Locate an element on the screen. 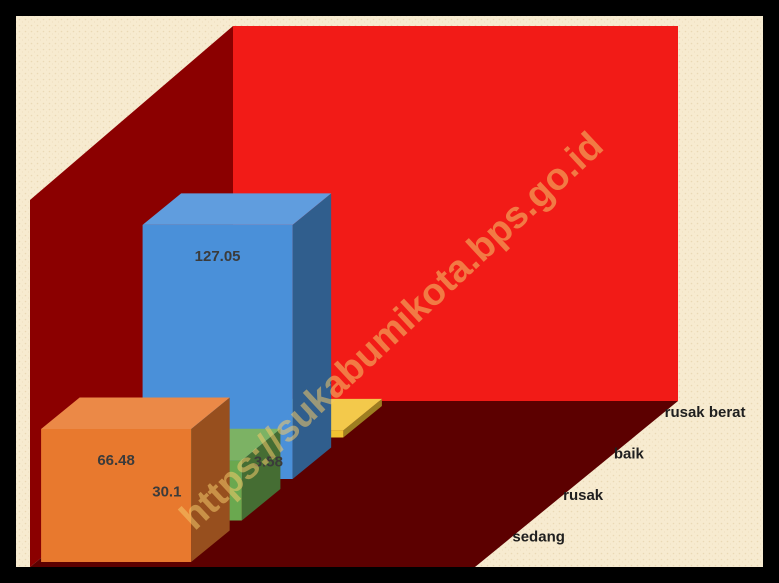 Image resolution: width=779 pixels, height=583 pixels. category-labels: rusak berat baik rusak sedang is located at coordinates (628, 475).